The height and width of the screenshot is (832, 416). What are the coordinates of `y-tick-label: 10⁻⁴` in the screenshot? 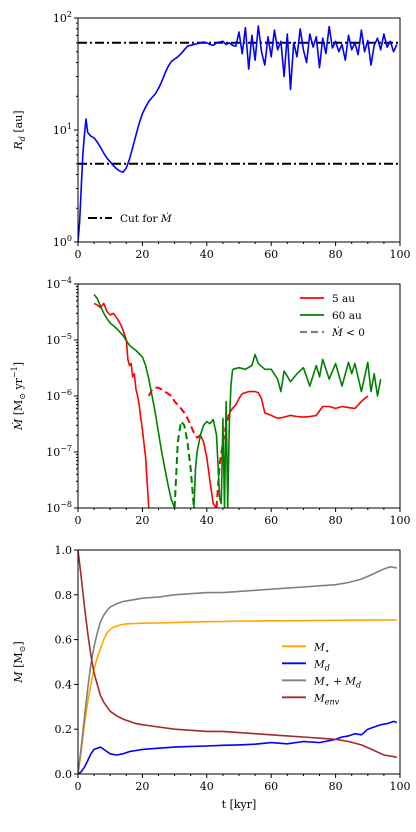 It's located at (59, 283).